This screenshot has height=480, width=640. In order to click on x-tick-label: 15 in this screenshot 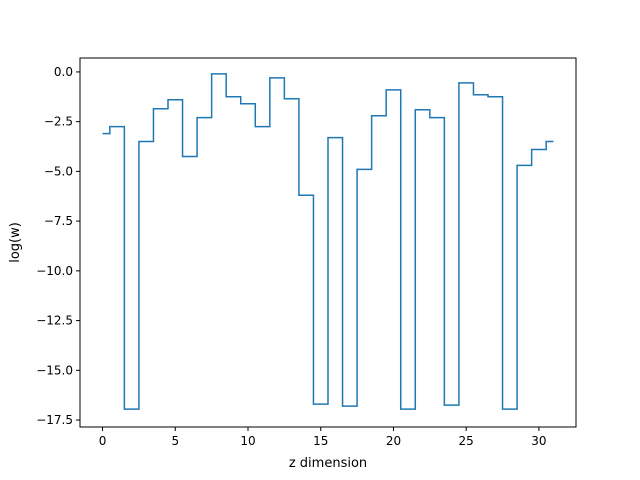, I will do `click(320, 441)`.